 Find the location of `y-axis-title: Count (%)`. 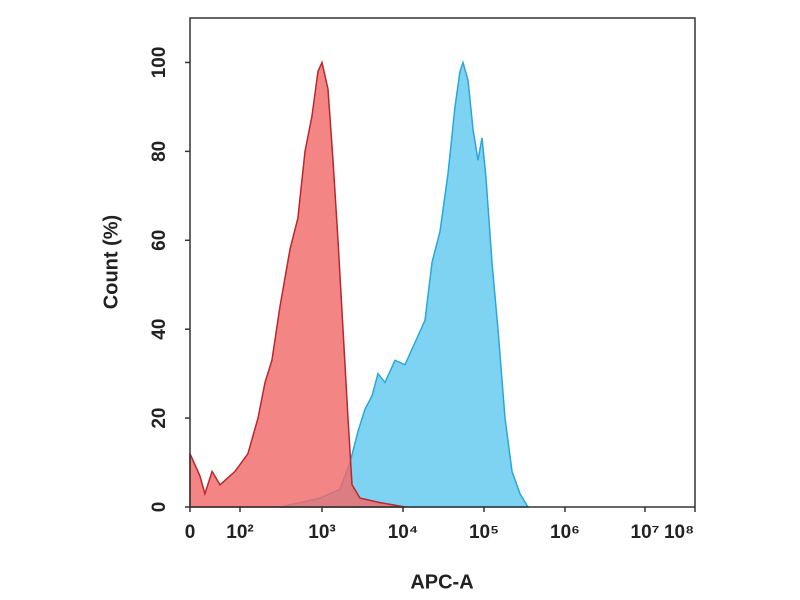

y-axis-title: Count (%) is located at coordinates (111, 262).